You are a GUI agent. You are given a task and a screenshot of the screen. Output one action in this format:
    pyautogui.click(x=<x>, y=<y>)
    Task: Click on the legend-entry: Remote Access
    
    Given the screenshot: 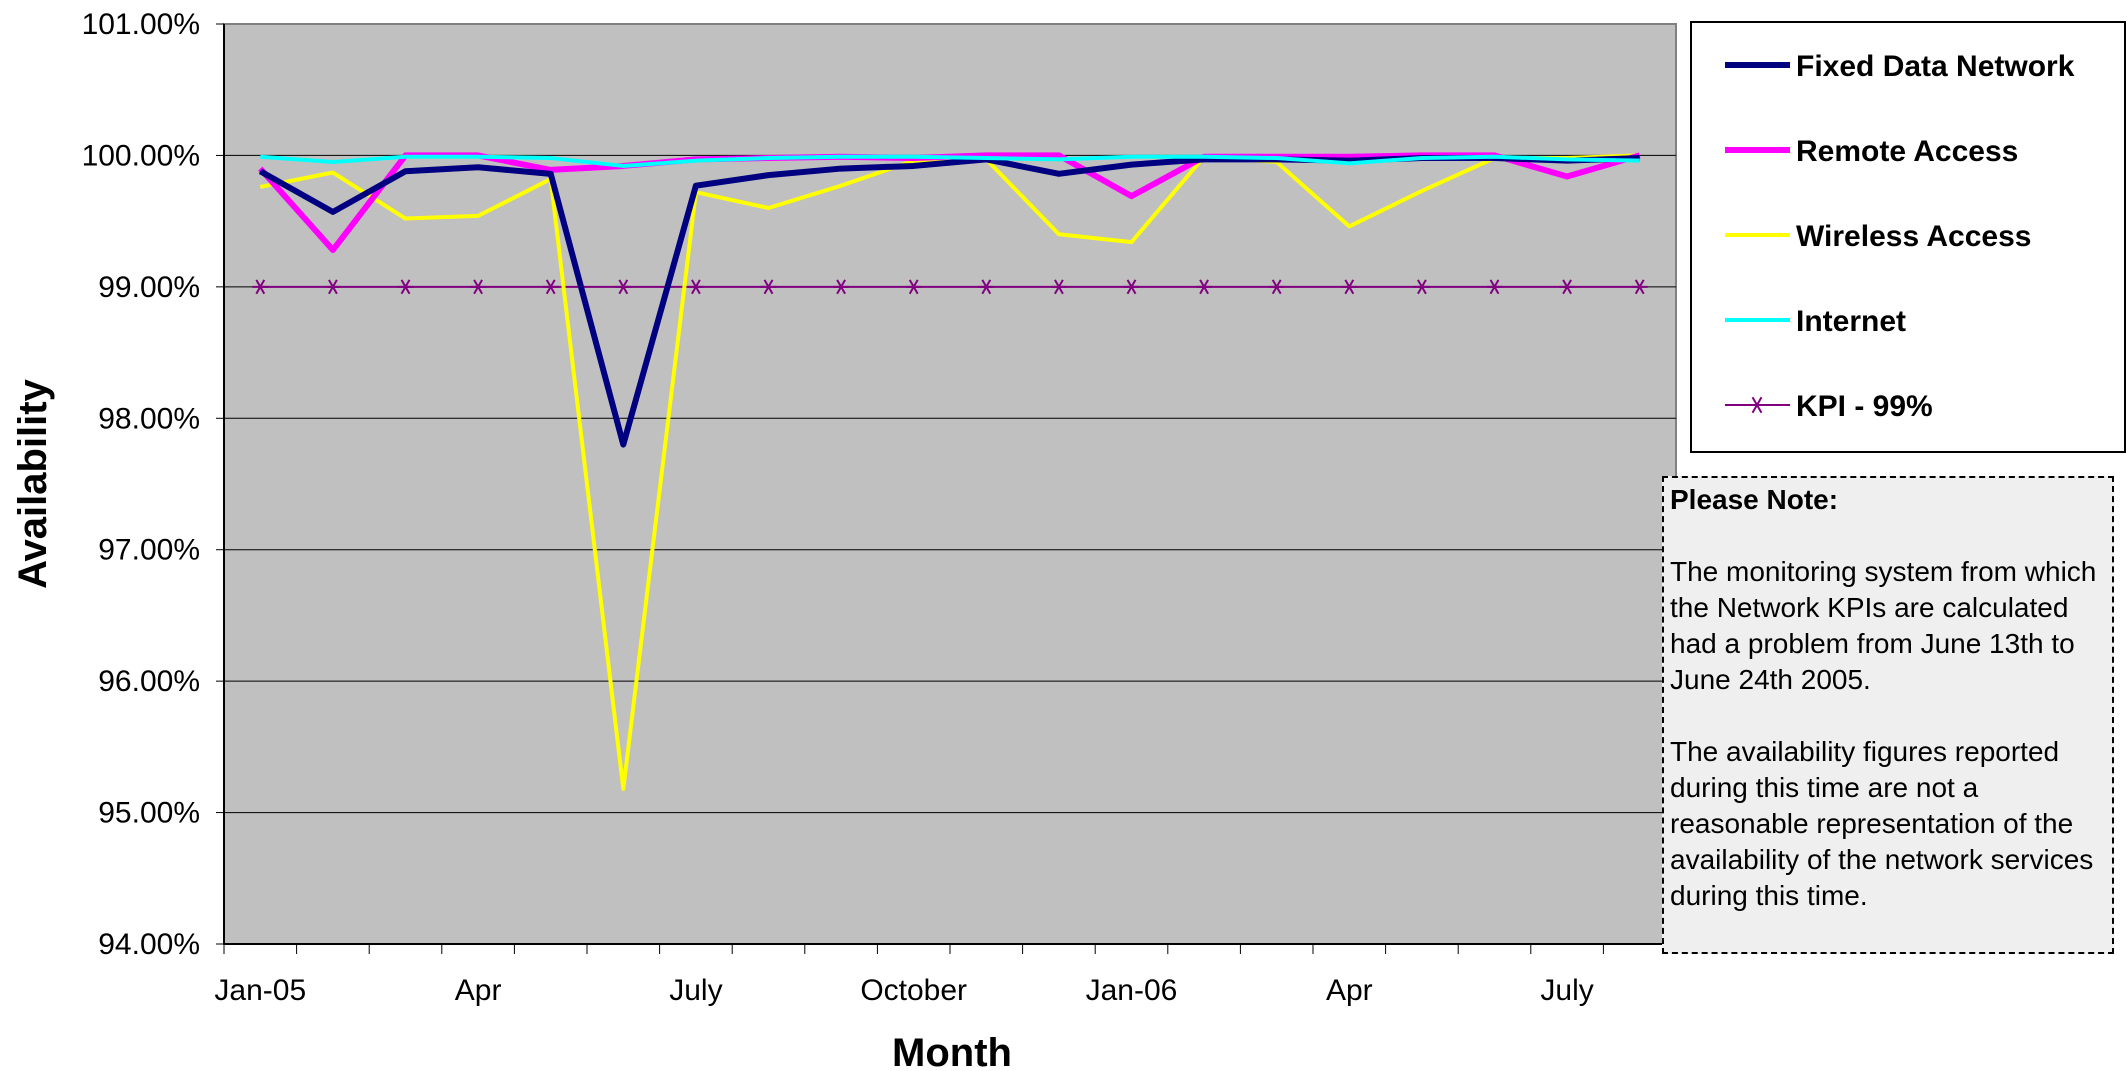 What is the action you would take?
    pyautogui.click(x=1871, y=151)
    